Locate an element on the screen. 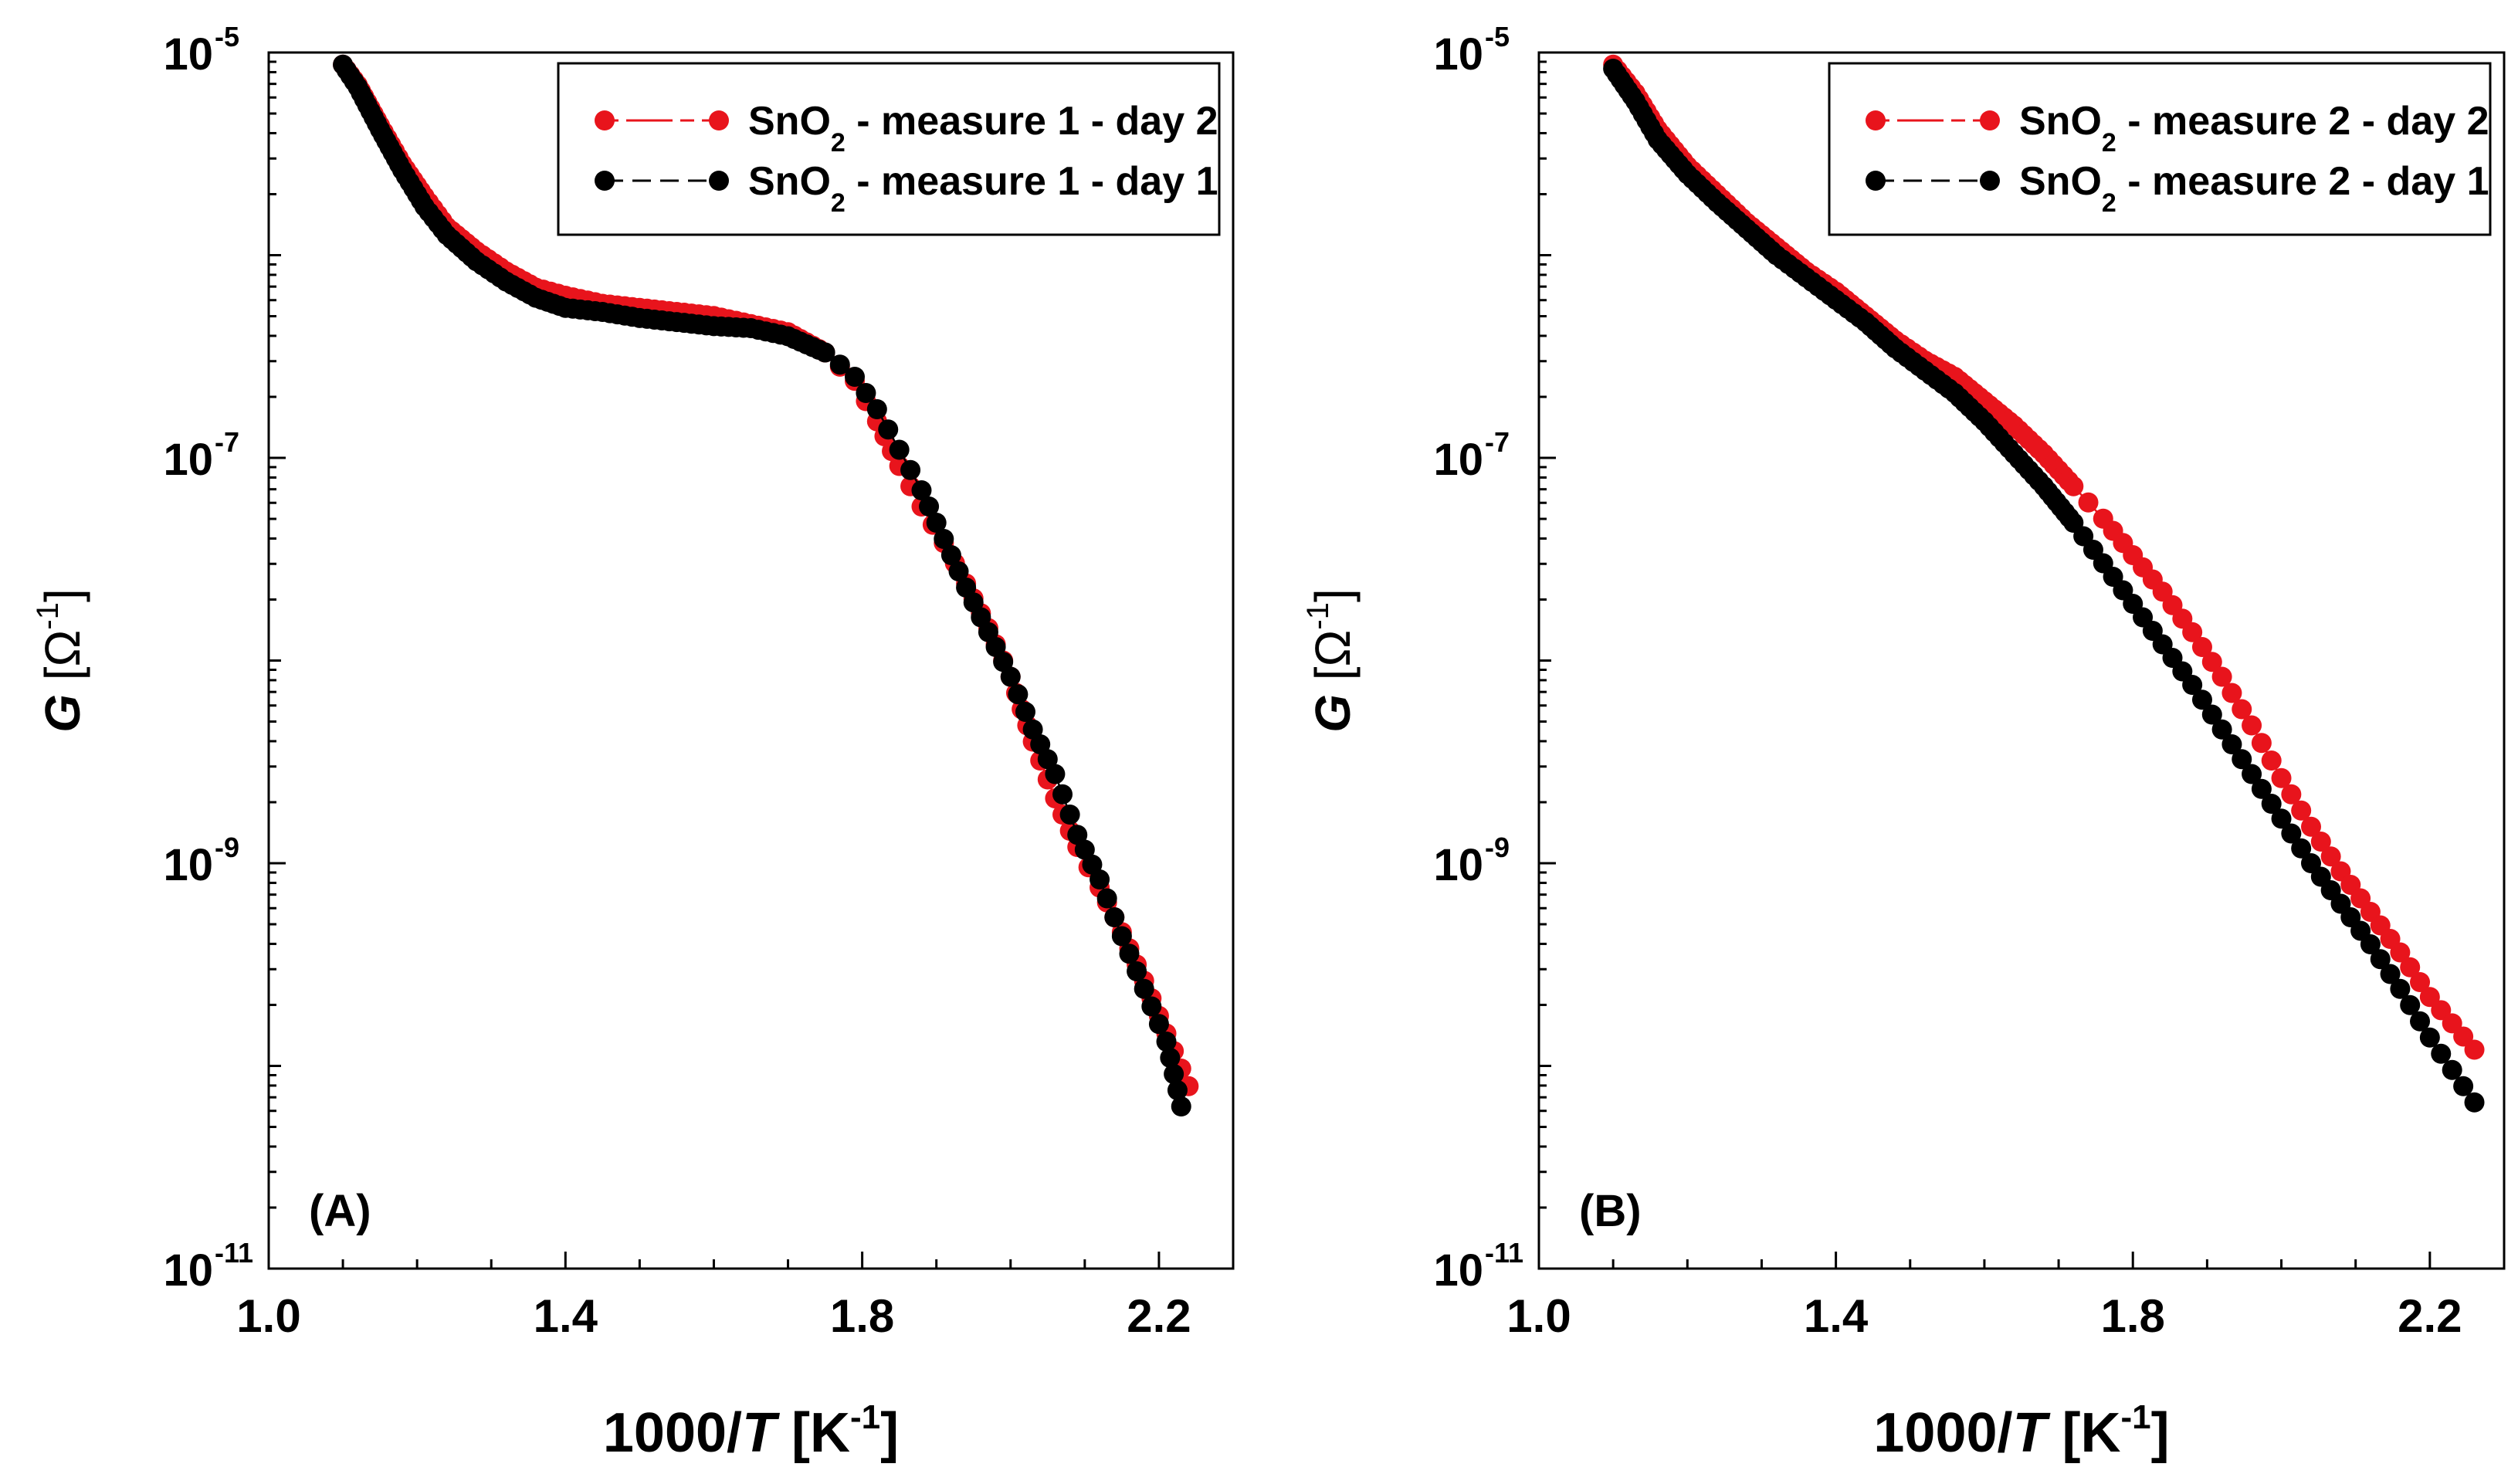  panel-label: (B) is located at coordinates (1611, 1211).